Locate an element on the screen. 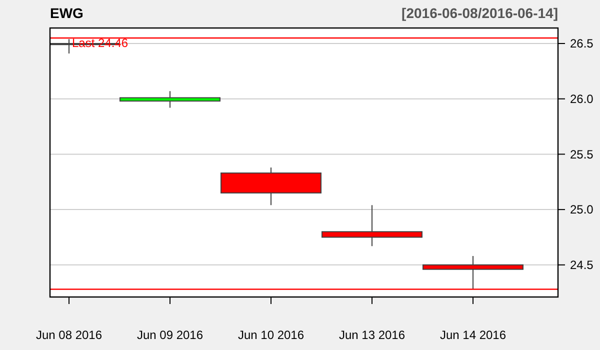  x-tick-label: Jun 13 2016 is located at coordinates (372, 335).